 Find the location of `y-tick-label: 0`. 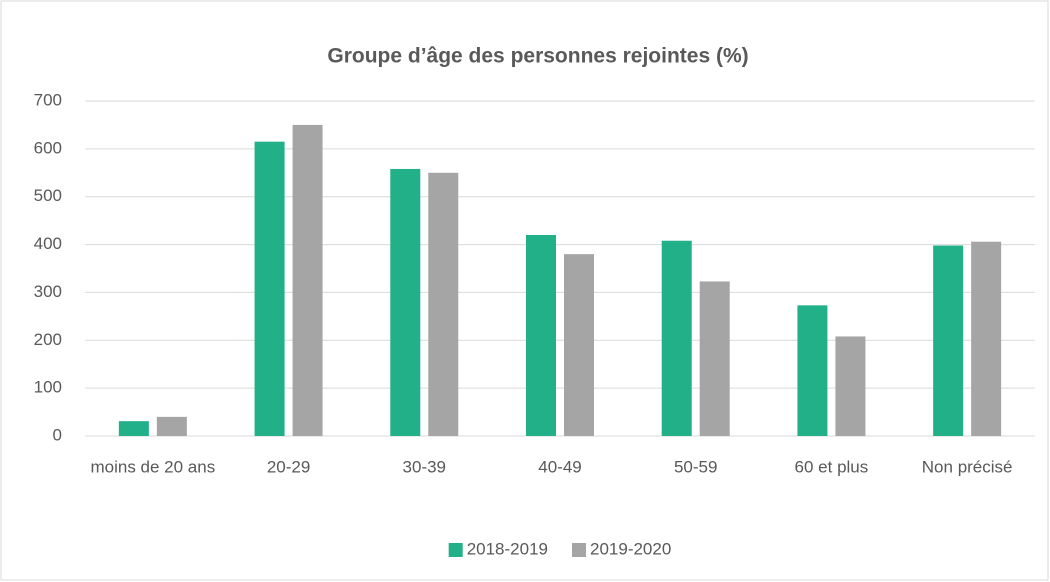

y-tick-label: 0 is located at coordinates (57, 434).